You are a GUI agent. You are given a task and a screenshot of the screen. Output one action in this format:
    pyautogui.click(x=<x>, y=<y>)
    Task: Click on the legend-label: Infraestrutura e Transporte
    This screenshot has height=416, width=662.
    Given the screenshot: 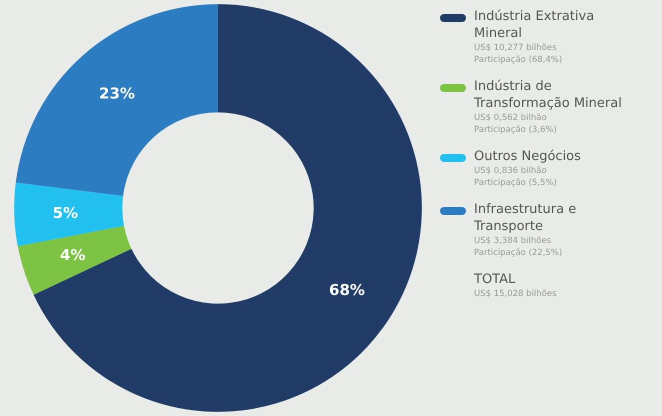 What is the action you would take?
    pyautogui.click(x=526, y=218)
    